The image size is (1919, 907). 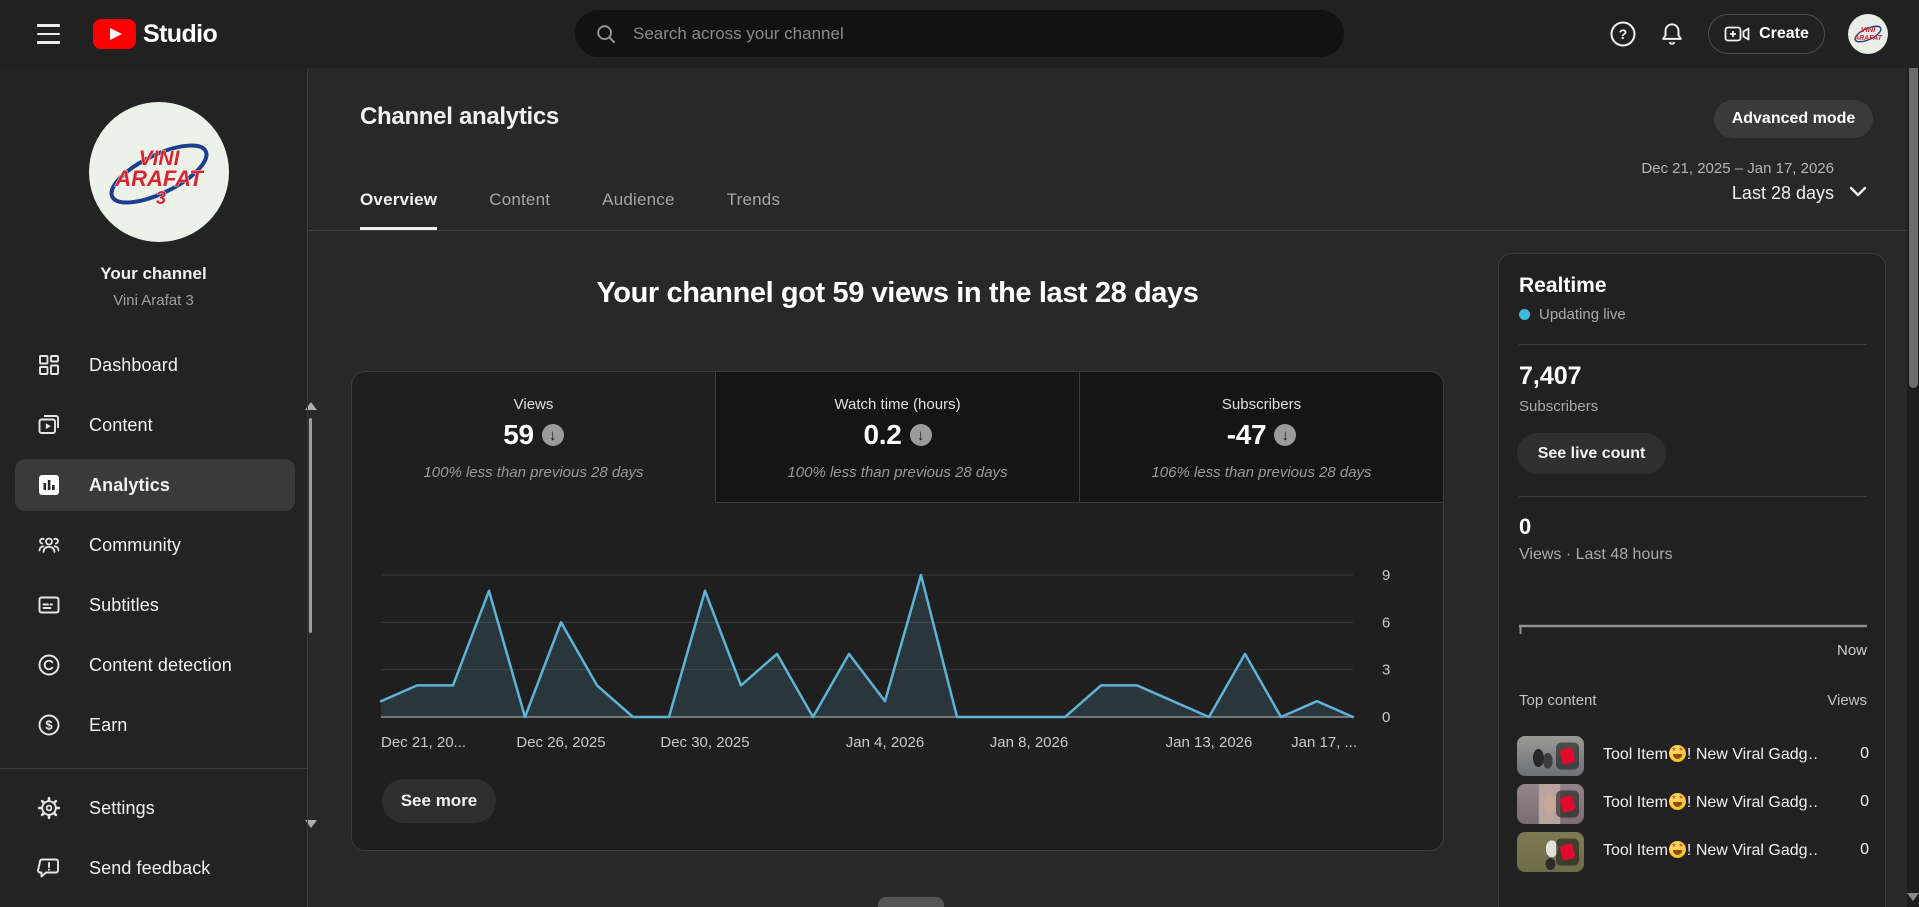 I want to click on earn-dollar-icon: $, so click(x=49, y=725).